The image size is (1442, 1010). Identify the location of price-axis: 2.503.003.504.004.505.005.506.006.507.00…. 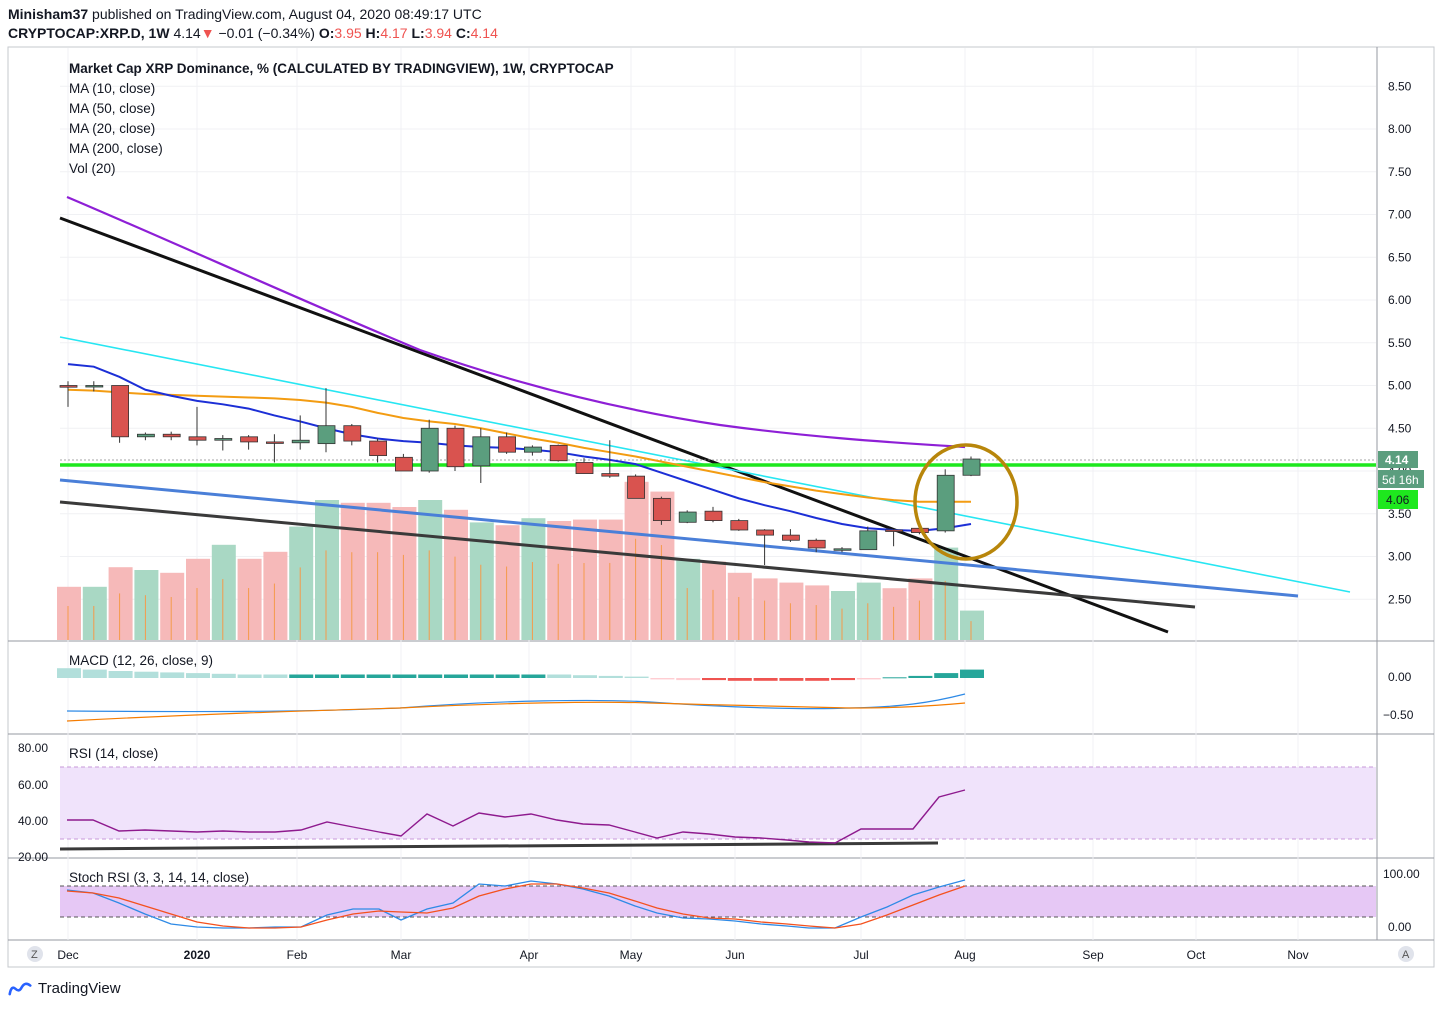
(1400, 342).